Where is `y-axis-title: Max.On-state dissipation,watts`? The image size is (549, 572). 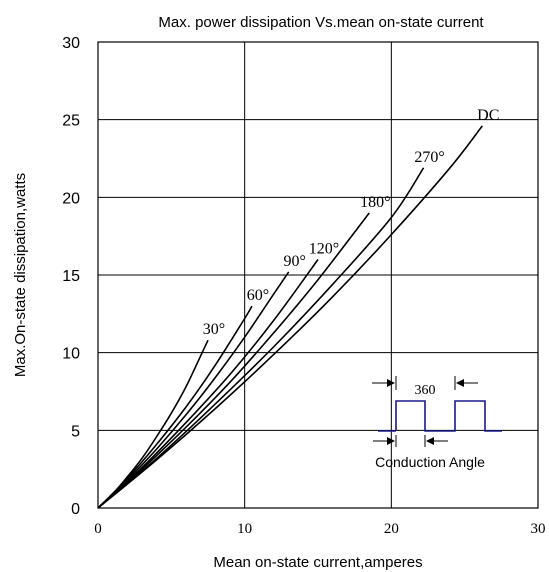 y-axis-title: Max.On-state dissipation,watts is located at coordinates (20, 275).